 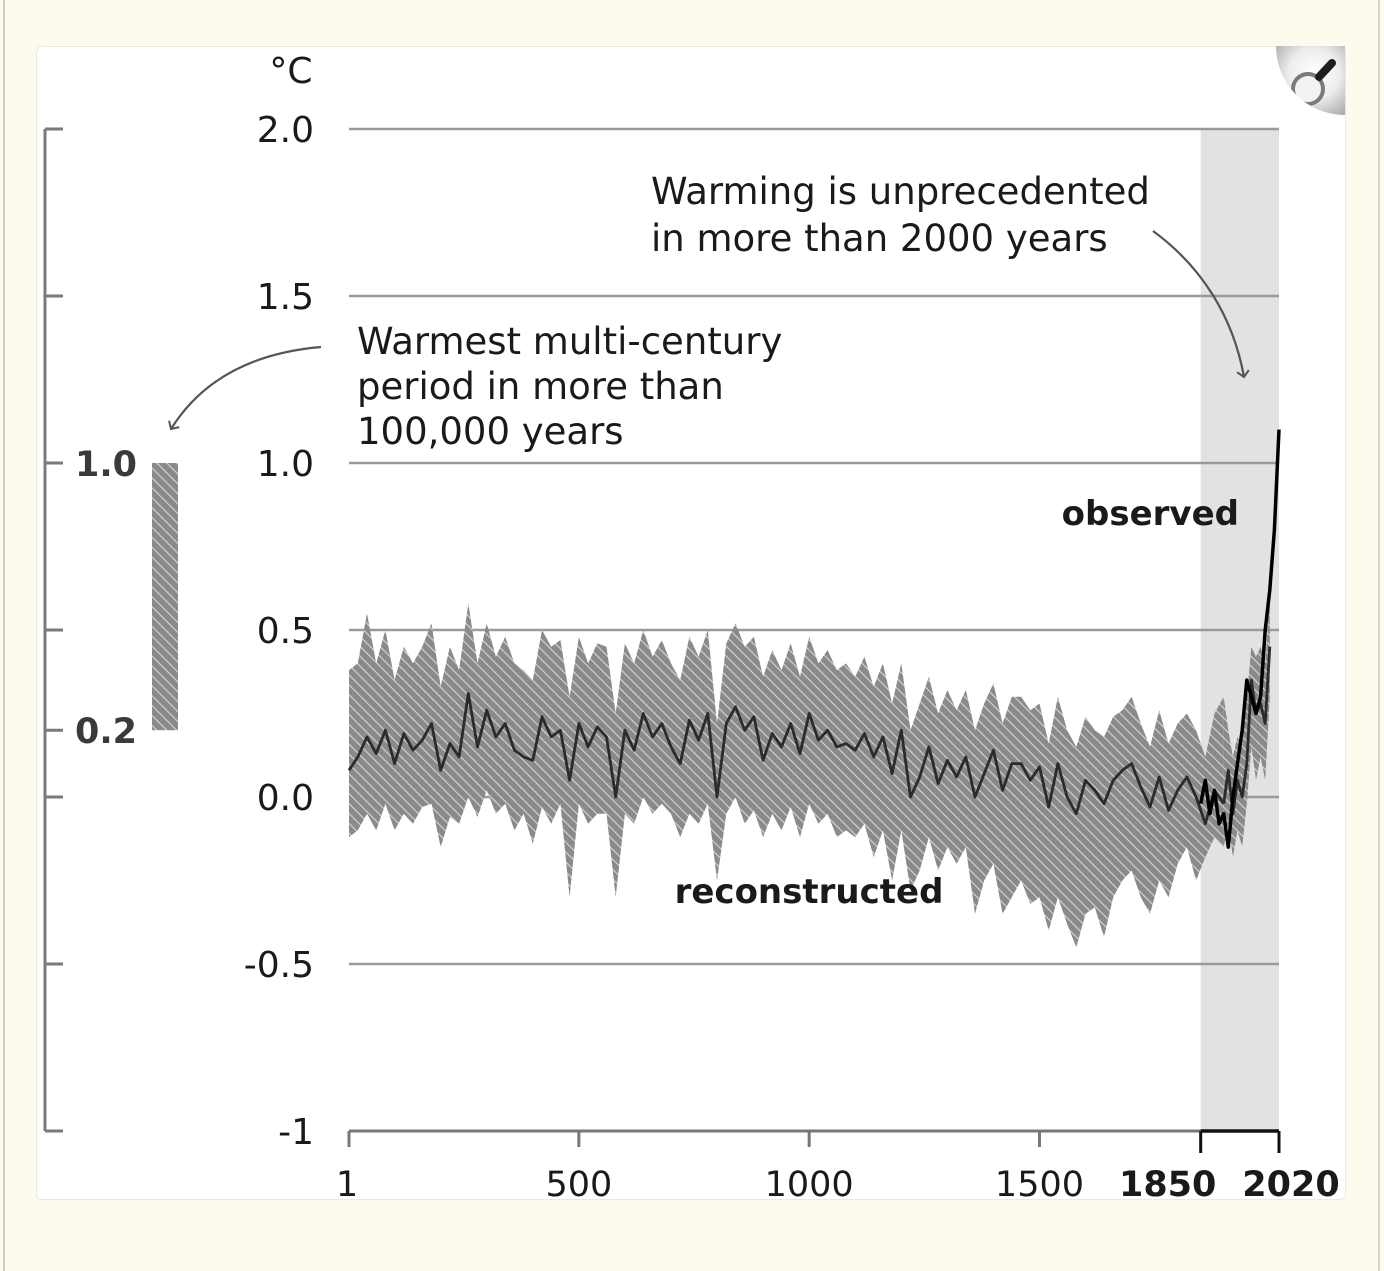 What do you see at coordinates (1167, 1182) in the screenshot?
I see `x-tick-label: 1850` at bounding box center [1167, 1182].